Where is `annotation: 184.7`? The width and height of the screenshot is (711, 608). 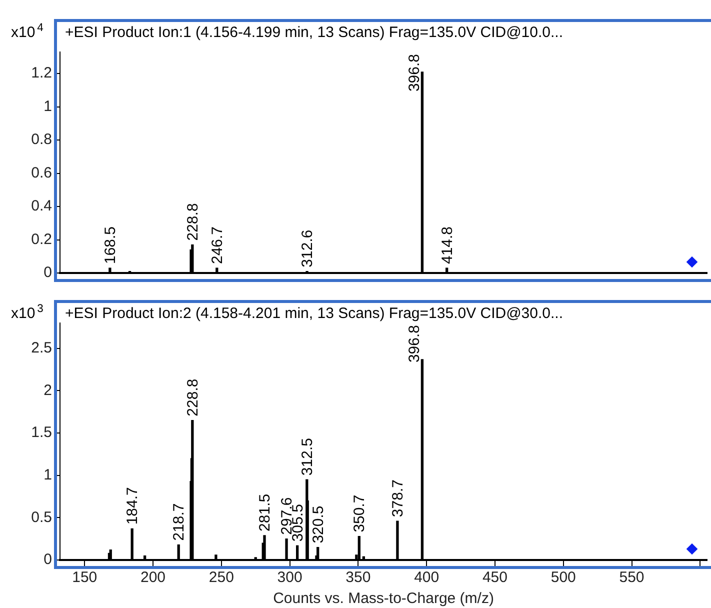
annotation: 184.7 is located at coordinates (133, 506).